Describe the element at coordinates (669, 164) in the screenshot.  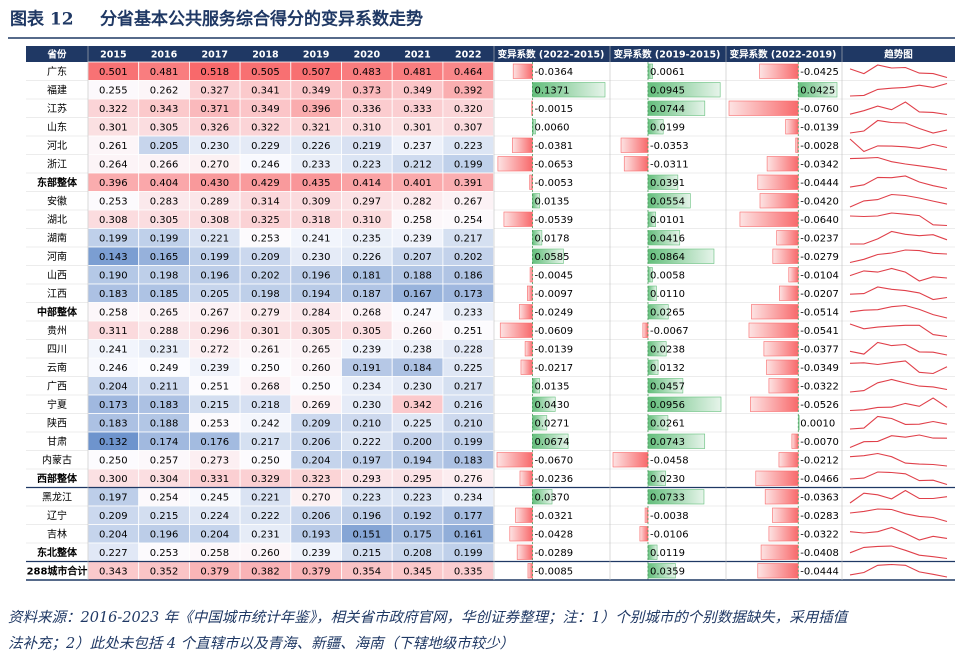
I see `change-value: -0.0311` at that location.